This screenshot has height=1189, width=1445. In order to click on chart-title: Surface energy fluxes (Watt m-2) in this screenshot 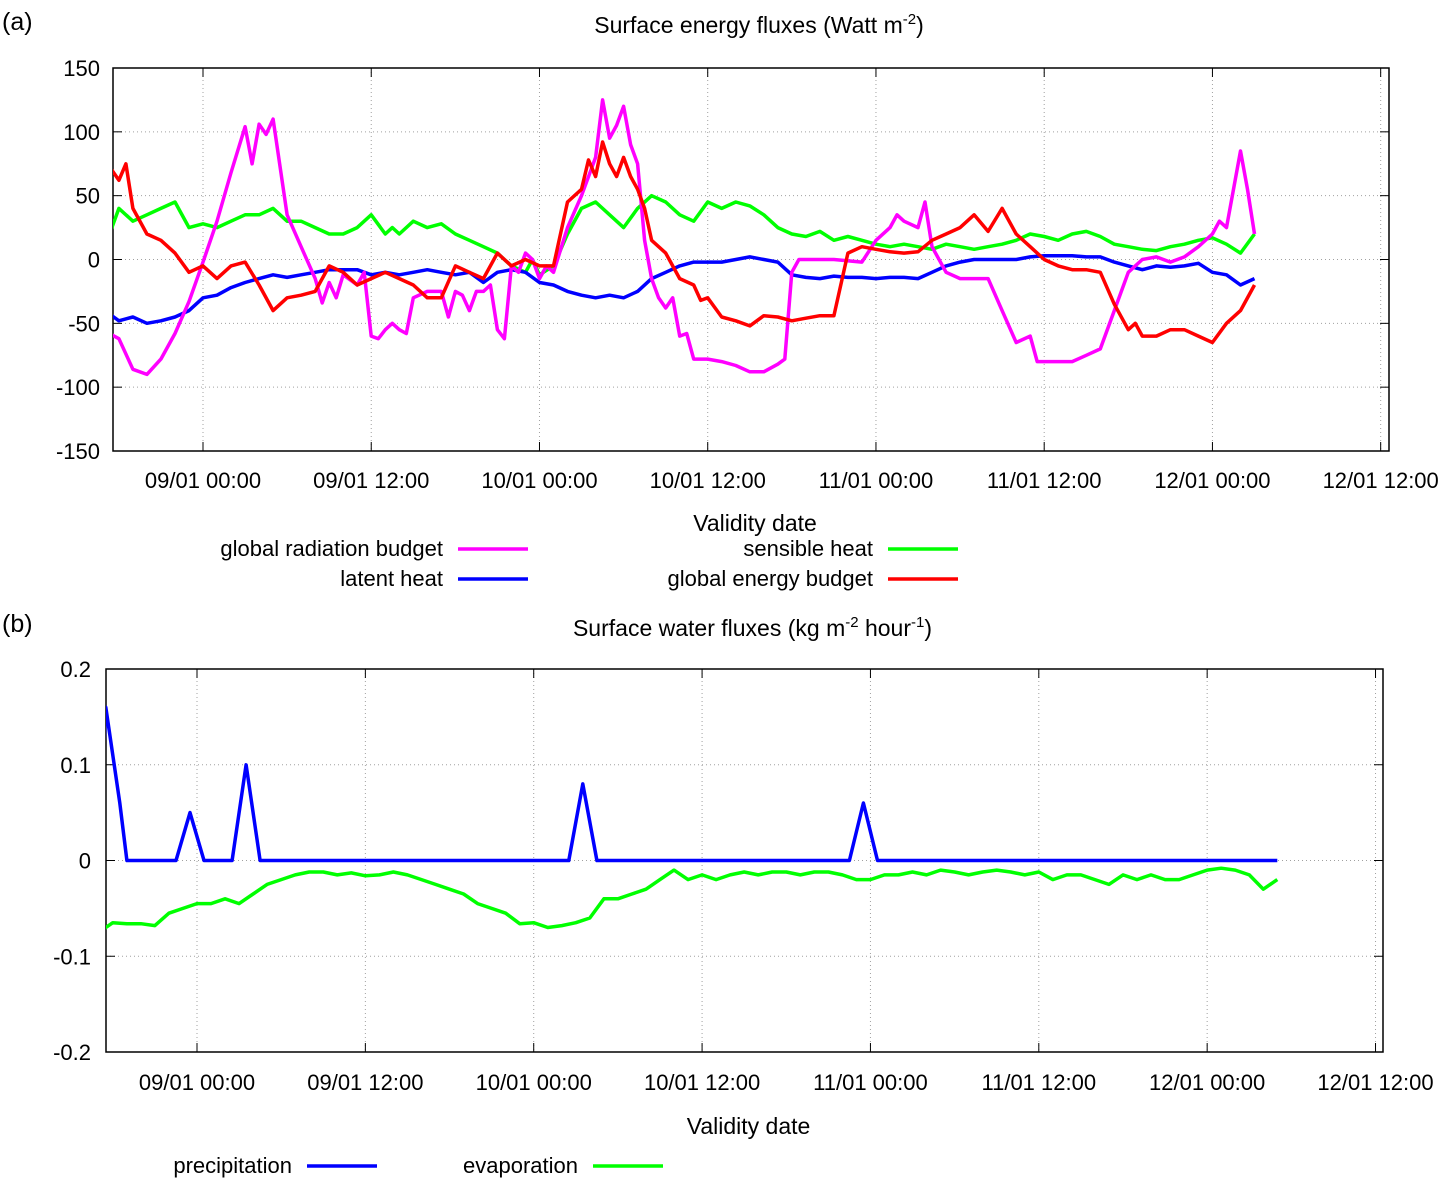, I will do `click(759, 24)`.